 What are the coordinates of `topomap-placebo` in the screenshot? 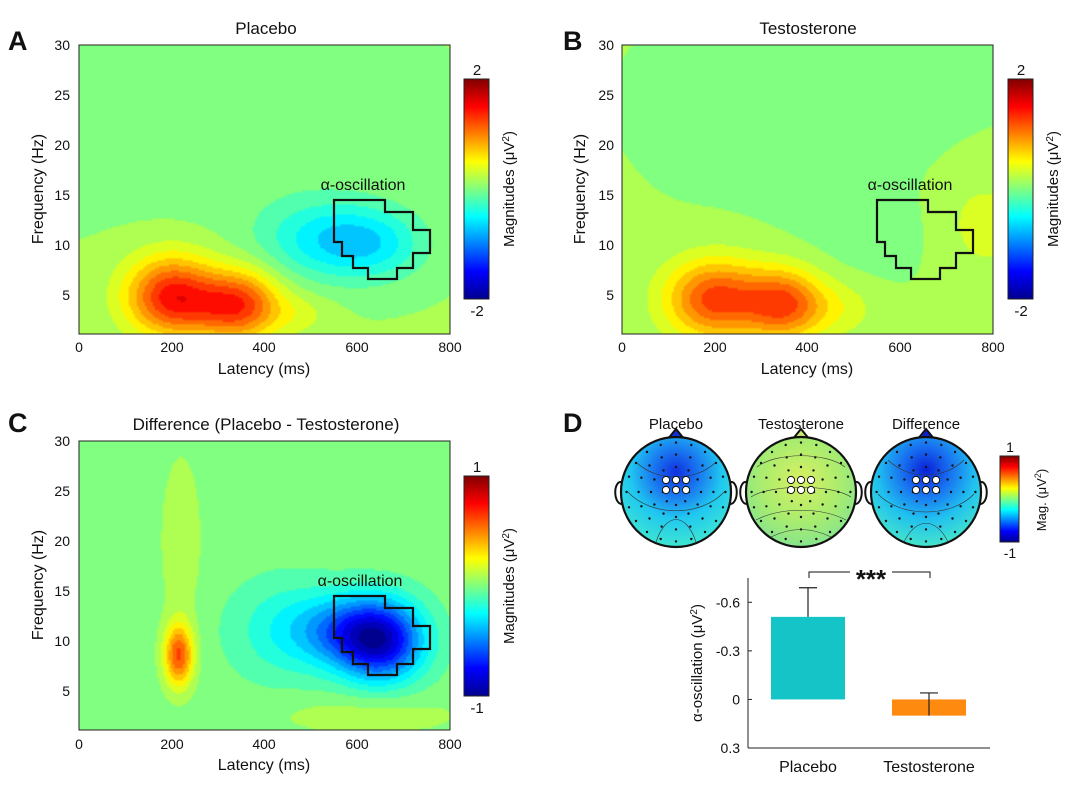 It's located at (676, 488).